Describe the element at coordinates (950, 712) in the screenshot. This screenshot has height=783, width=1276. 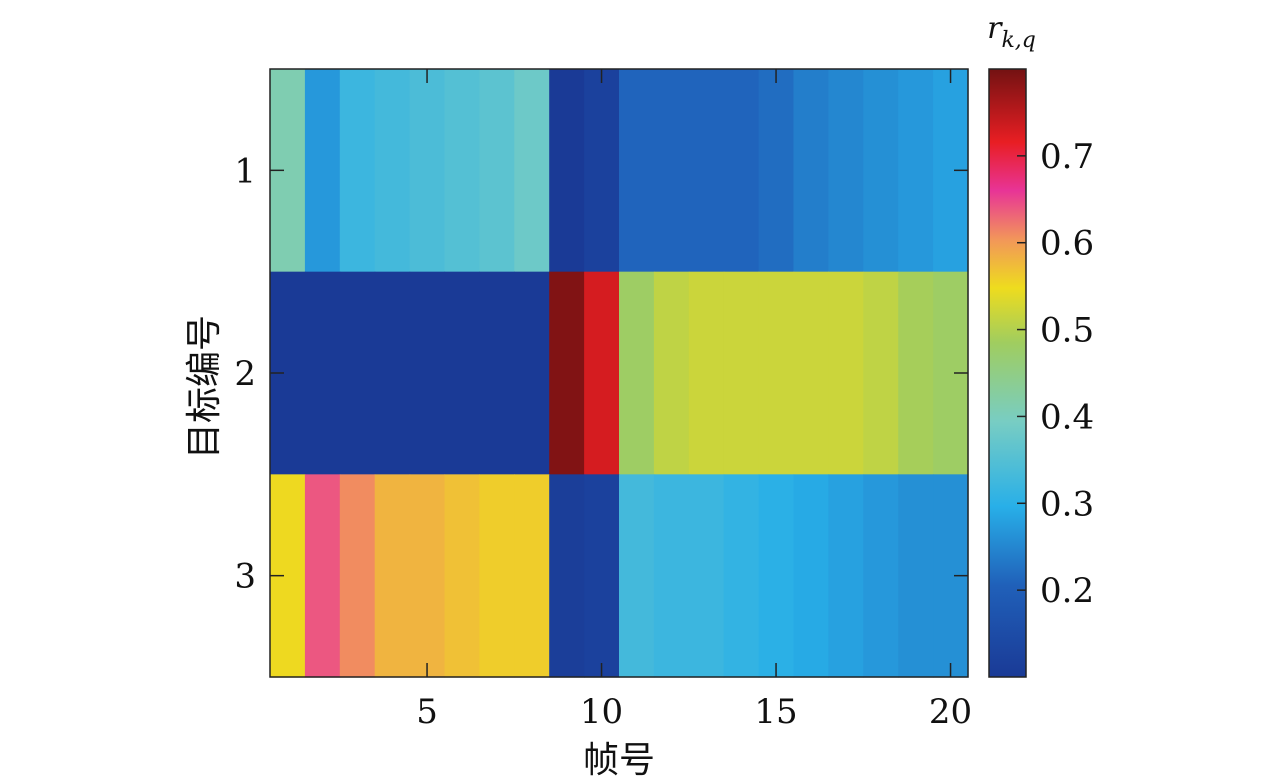
I see `x-tick-label: 20` at that location.